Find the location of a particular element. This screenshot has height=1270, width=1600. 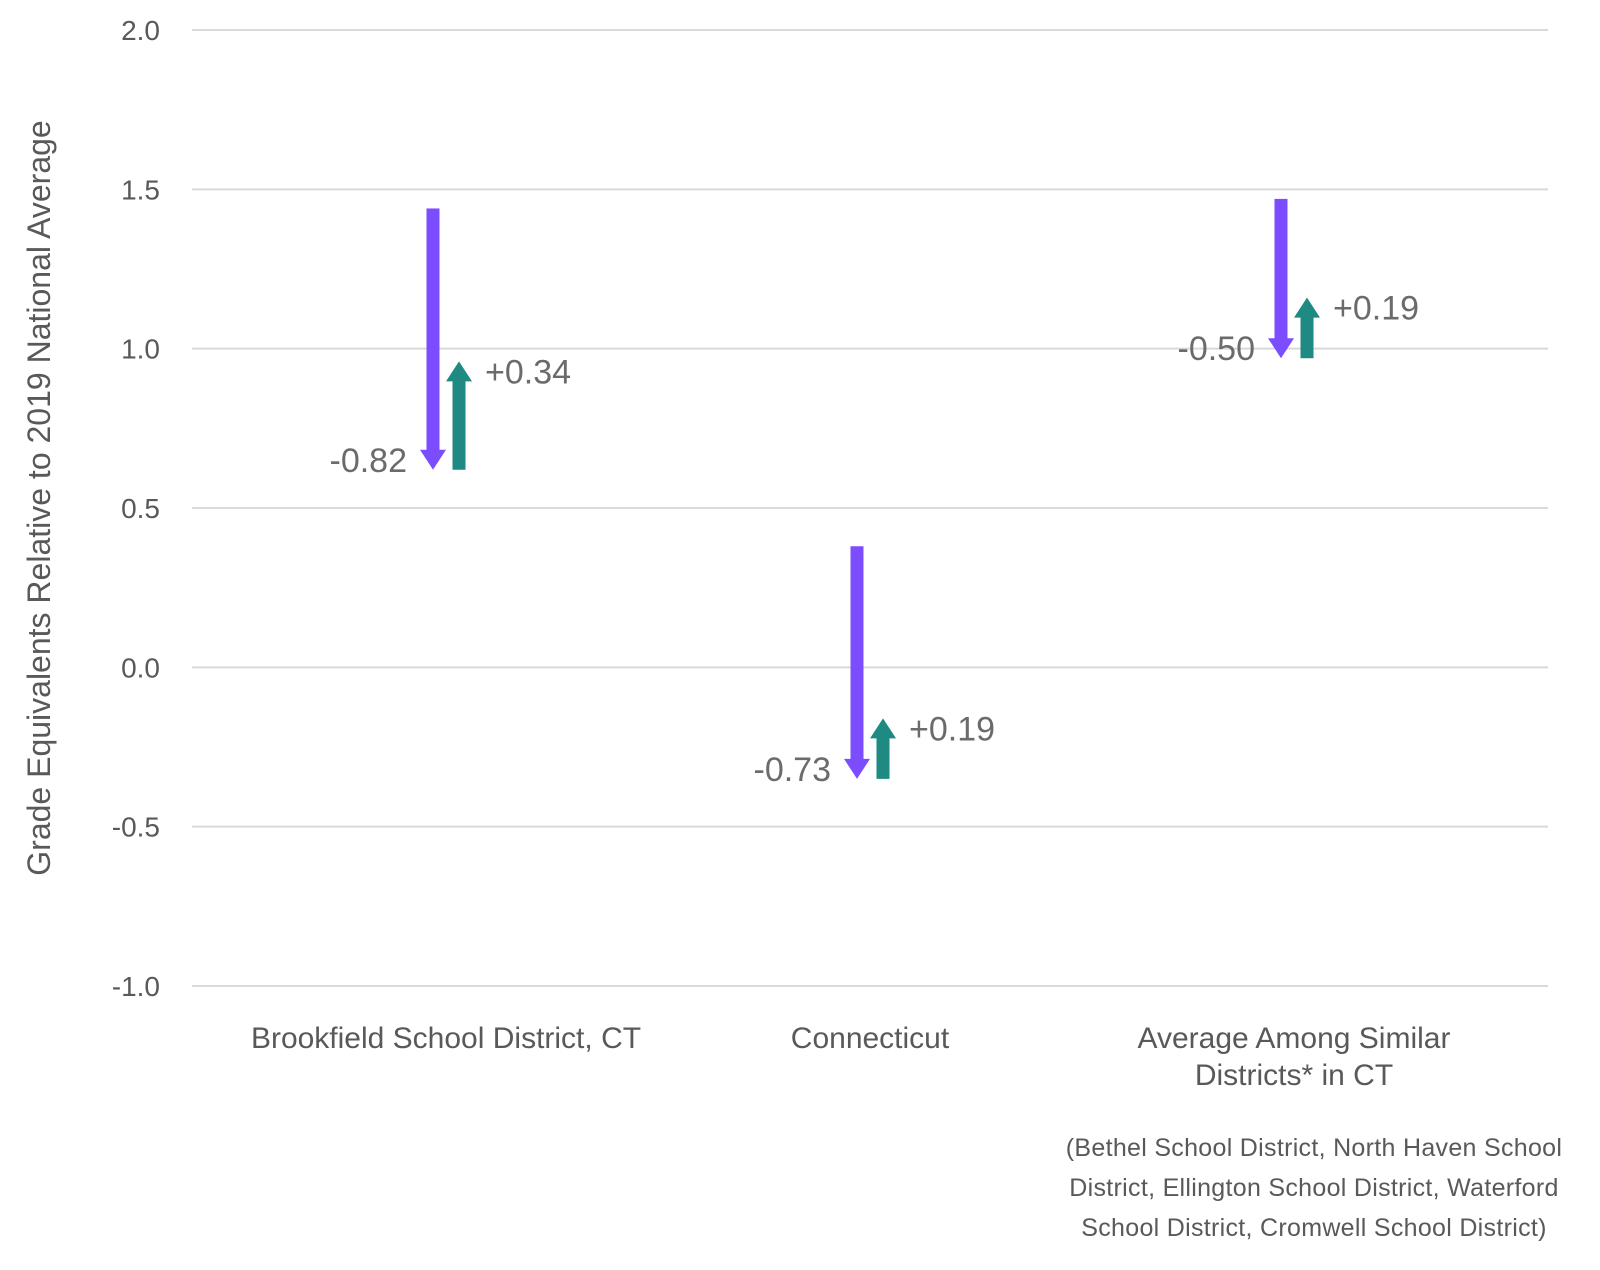

y-tick-label: -1.0 is located at coordinates (136, 986).